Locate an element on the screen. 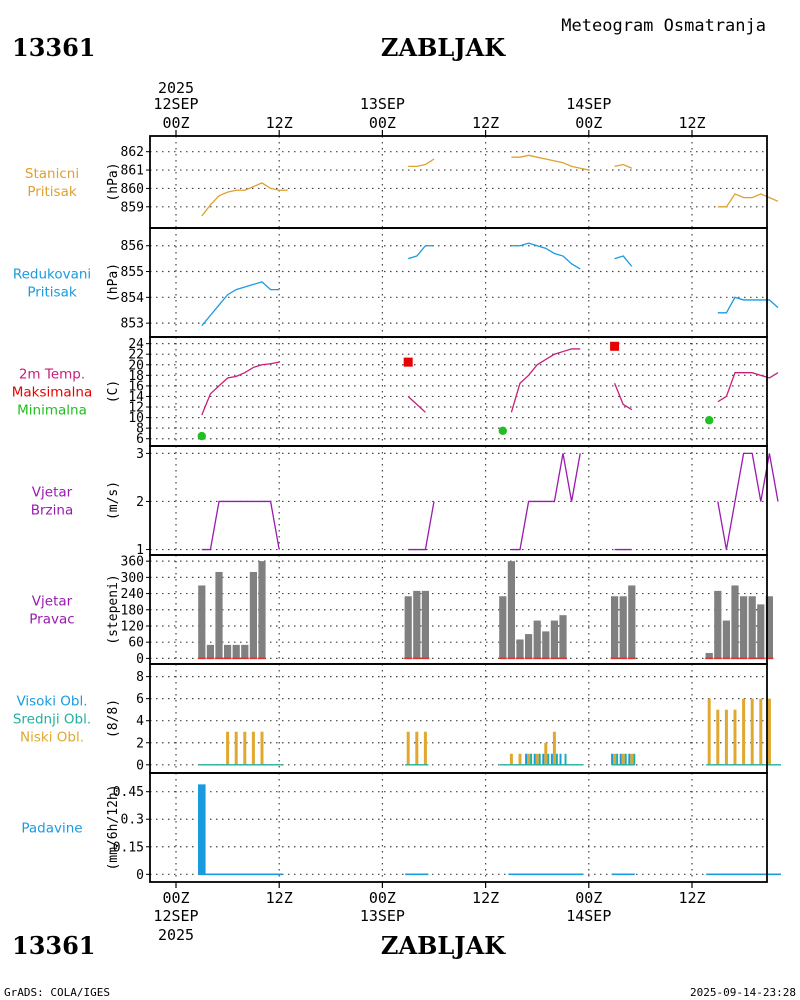  max-temp-marker is located at coordinates (615, 346).